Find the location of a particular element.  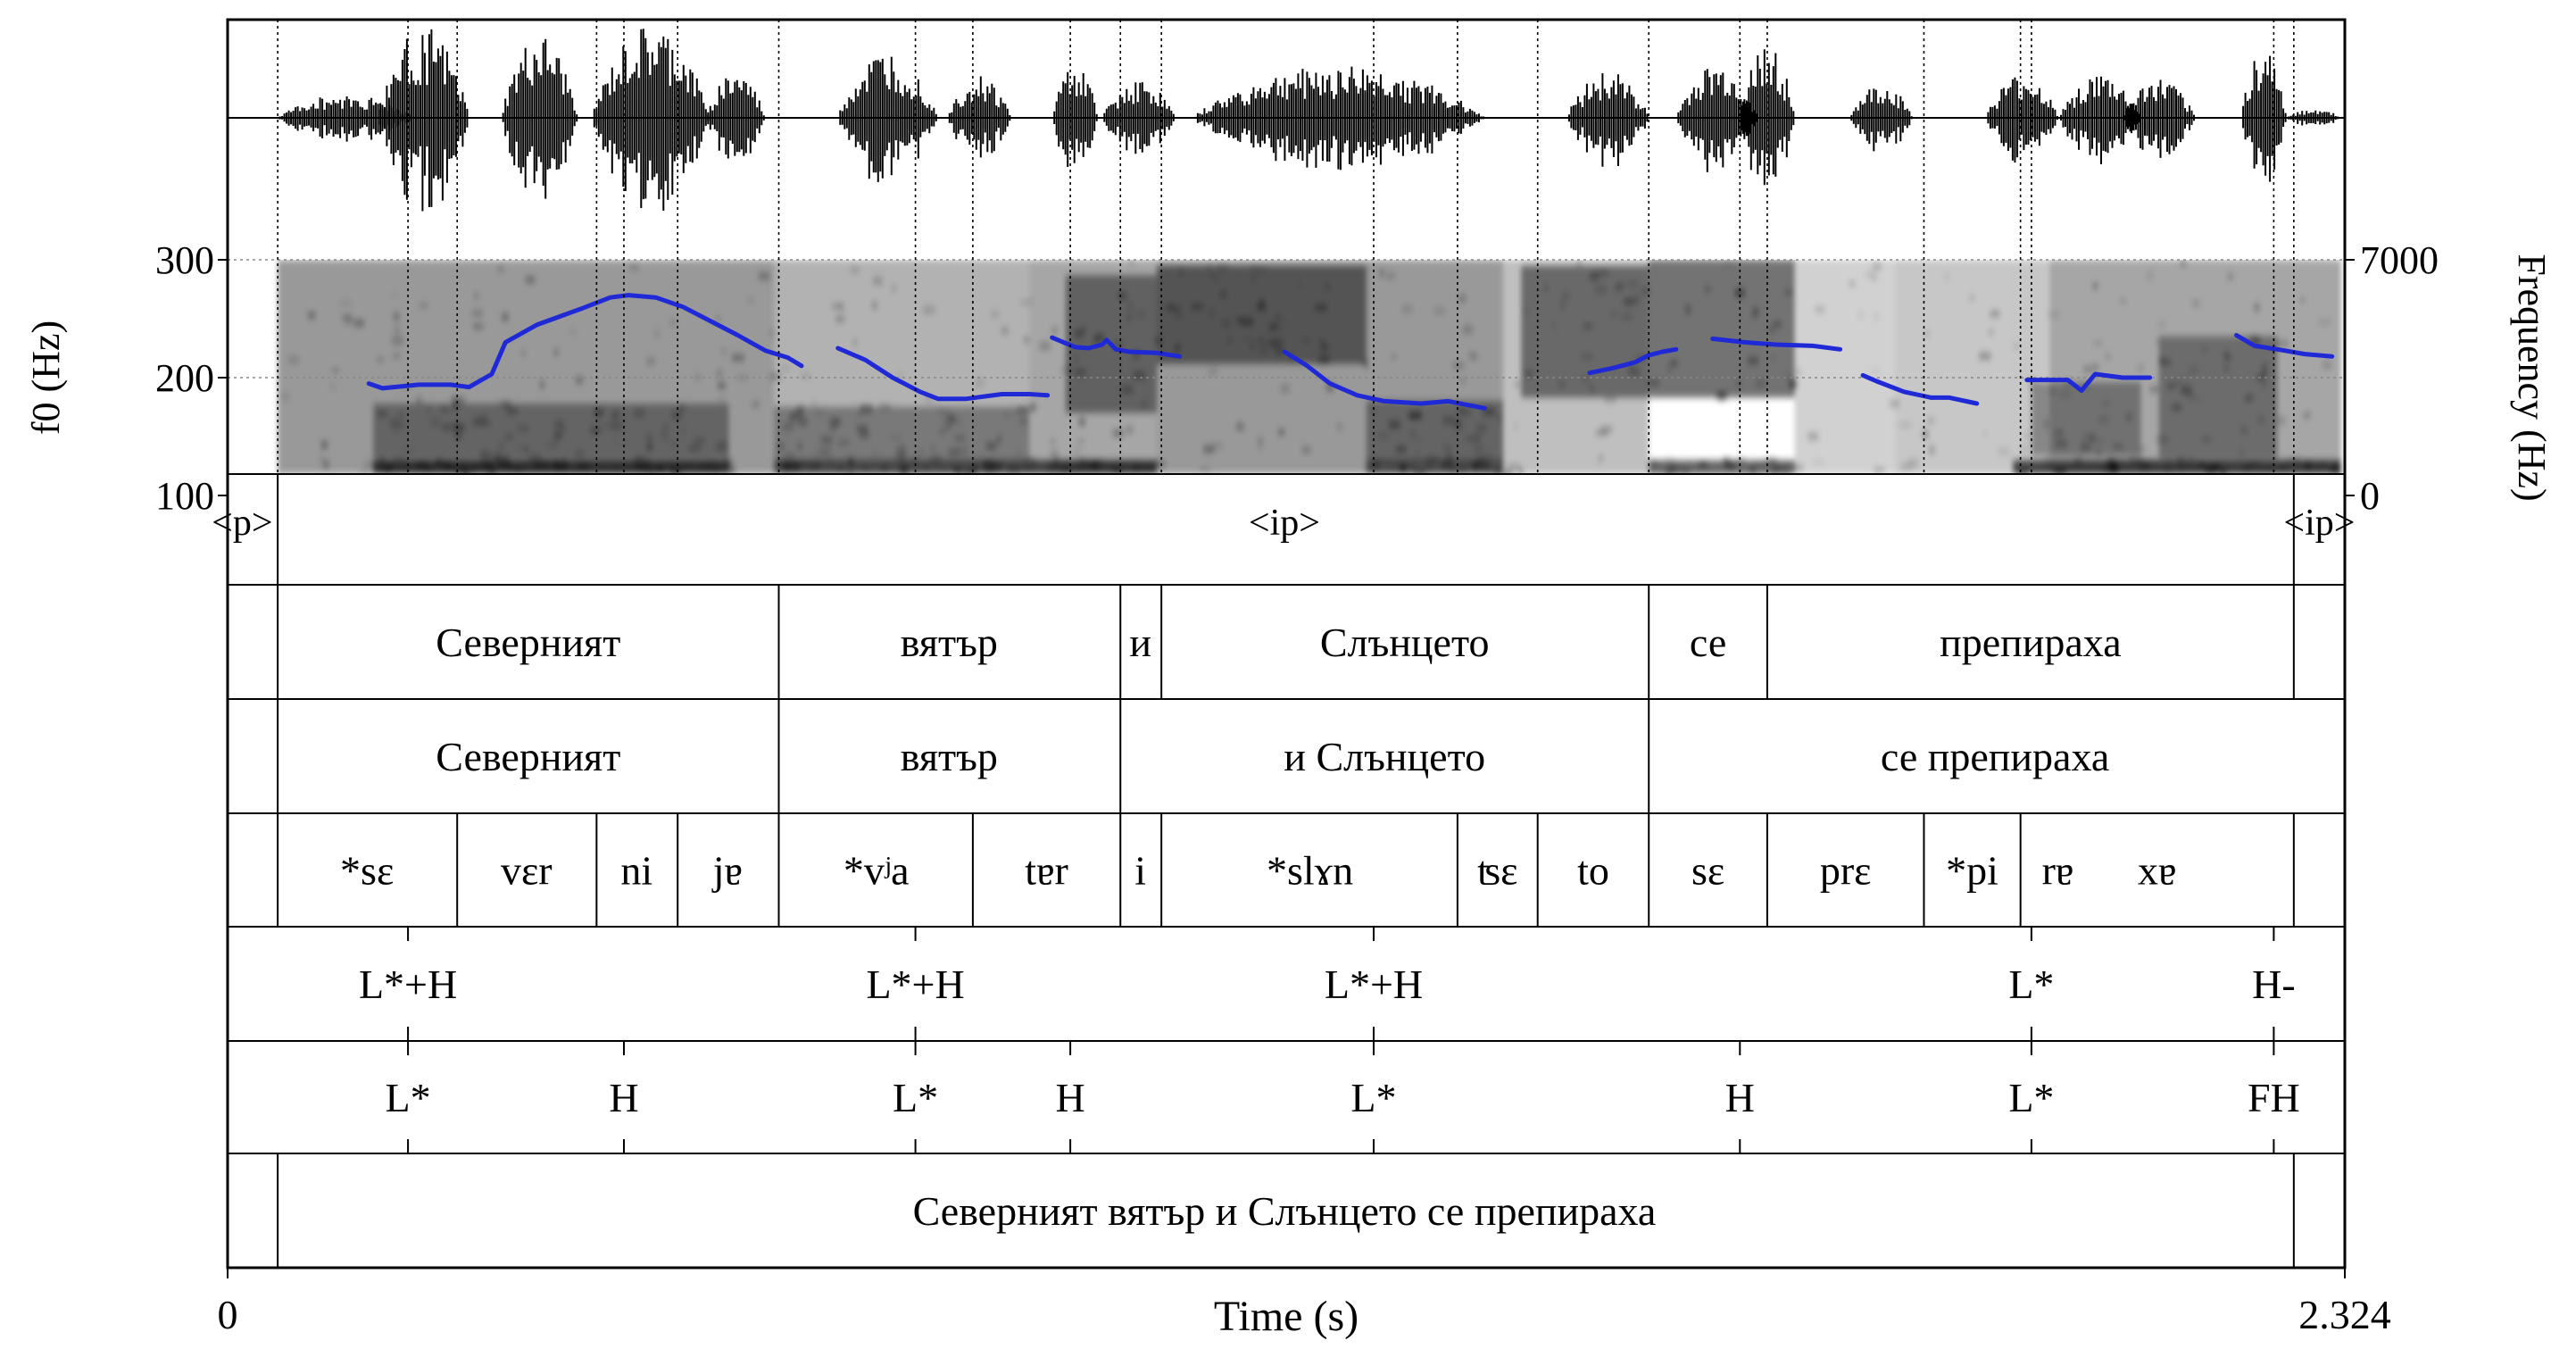

y-axis-label-right: Frequency (Hz) is located at coordinates (2532, 377).